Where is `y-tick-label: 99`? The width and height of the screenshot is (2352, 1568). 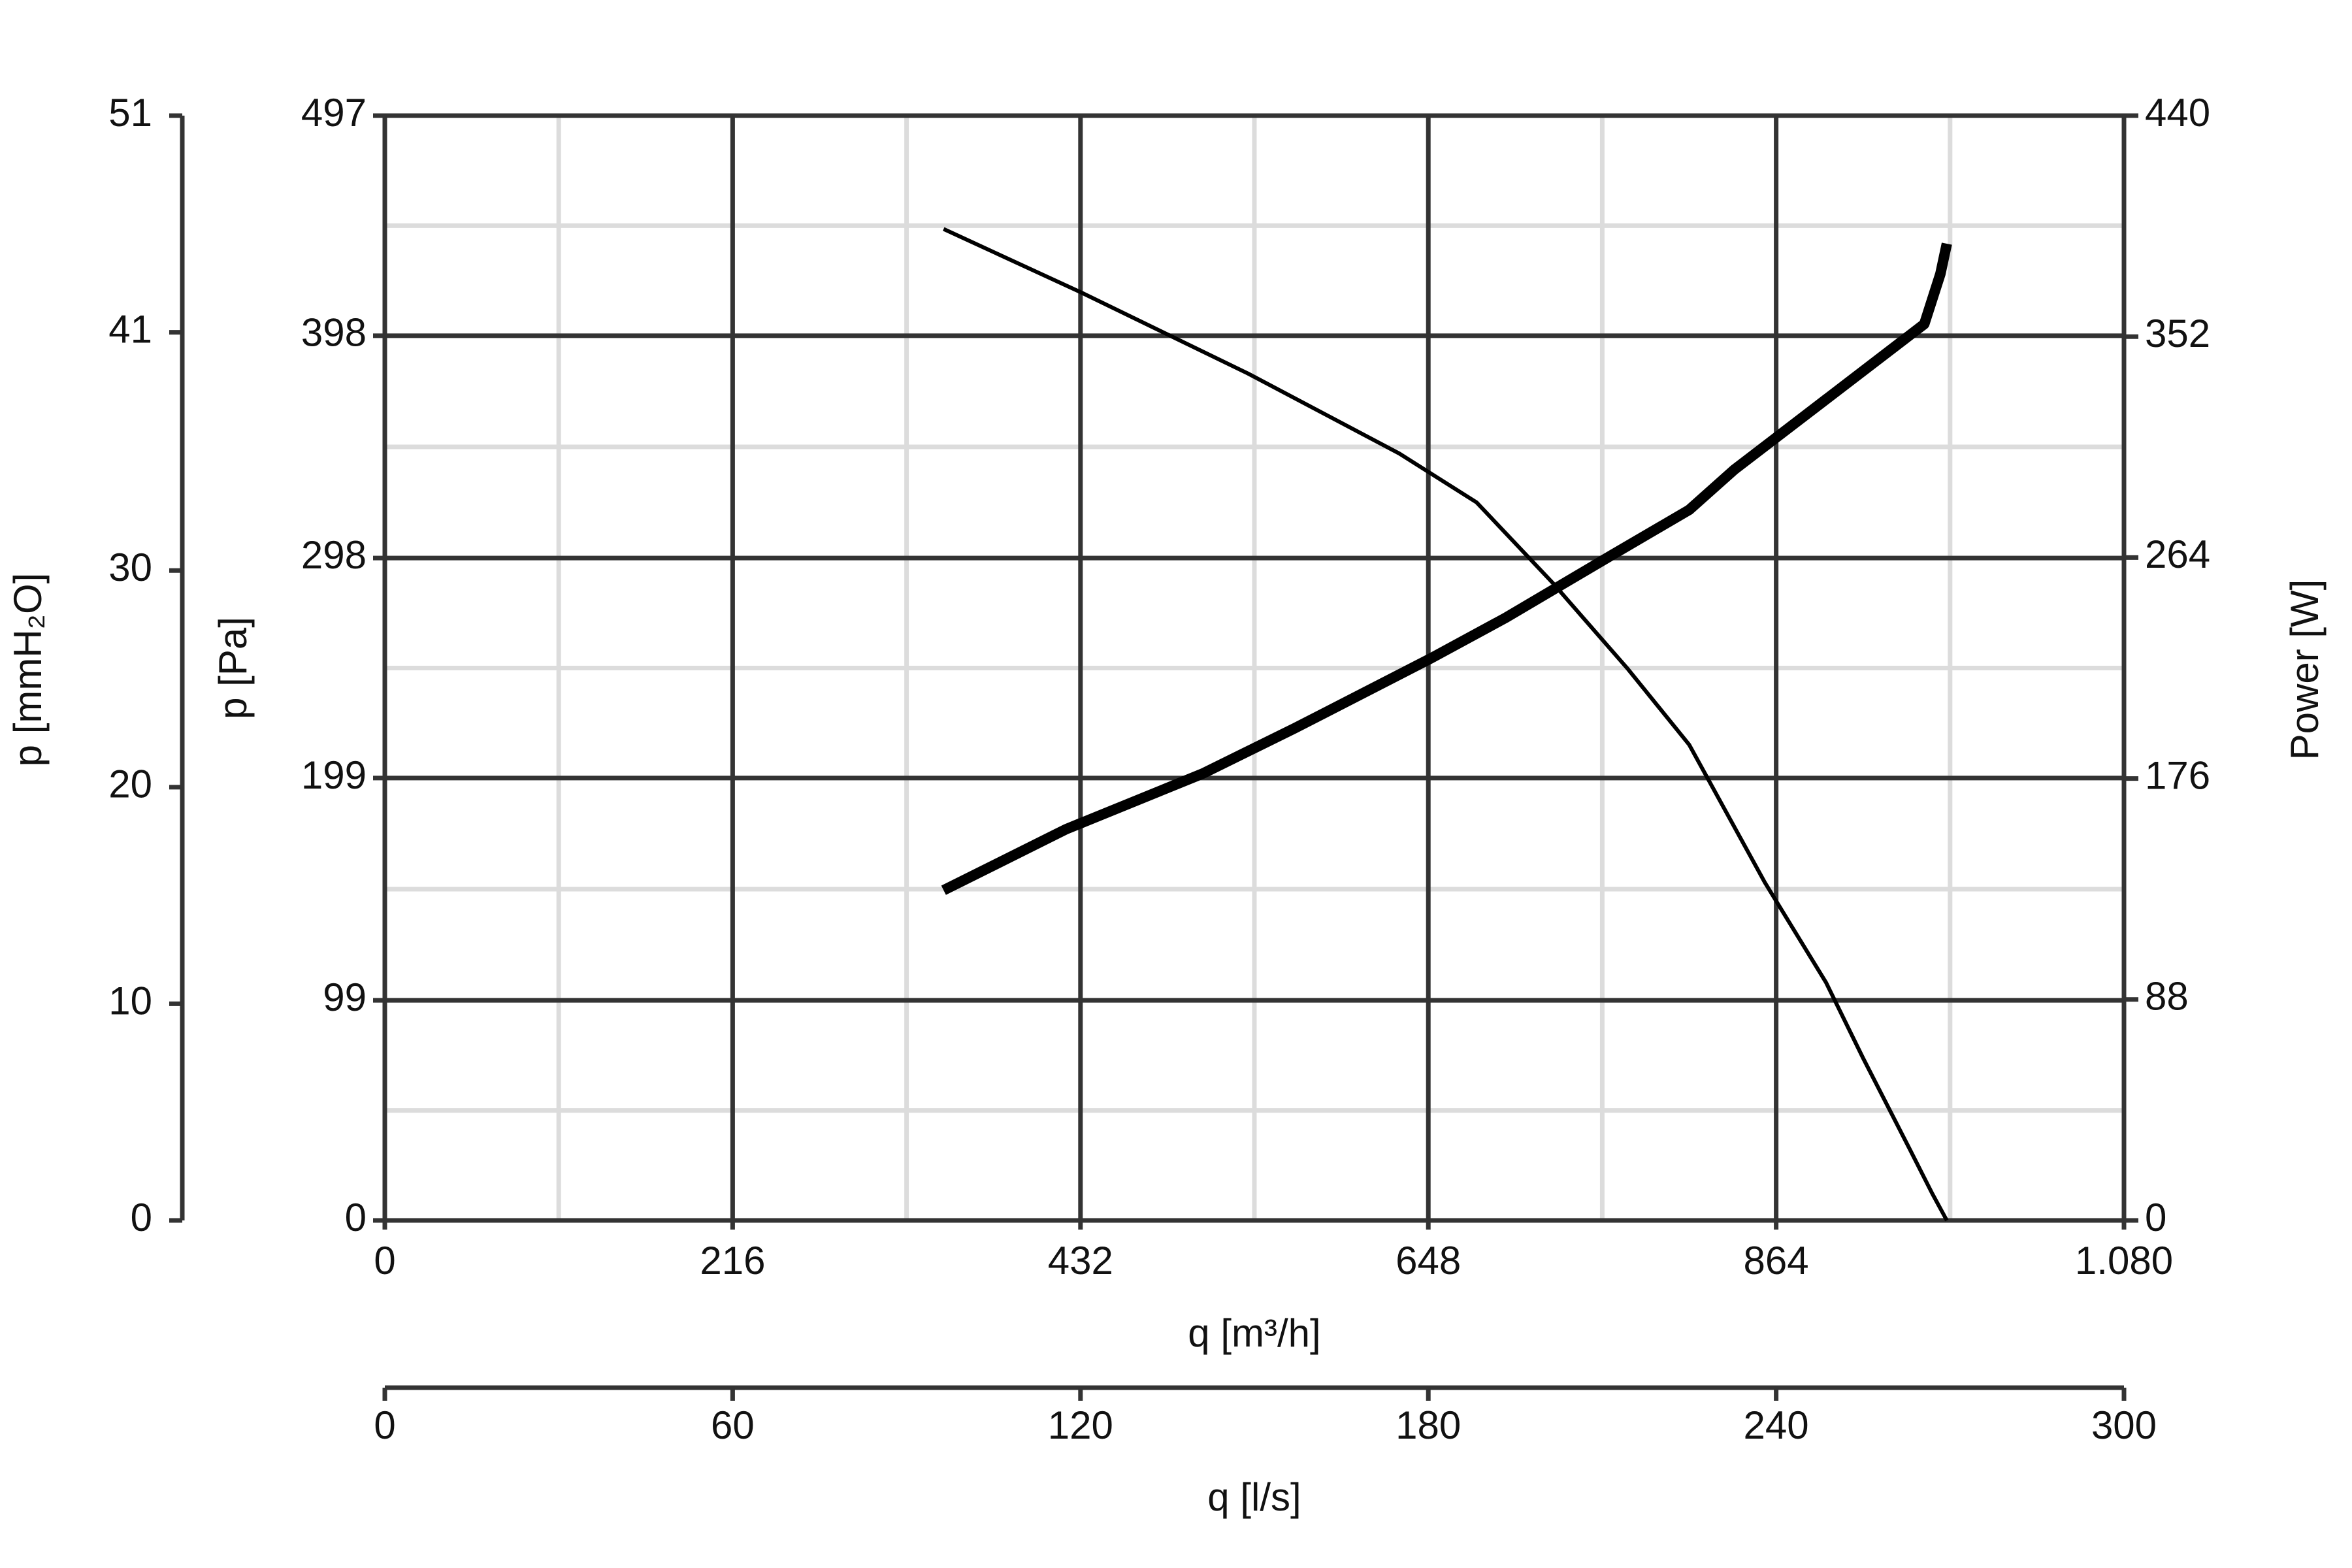
y-tick-label: 99 is located at coordinates (345, 997).